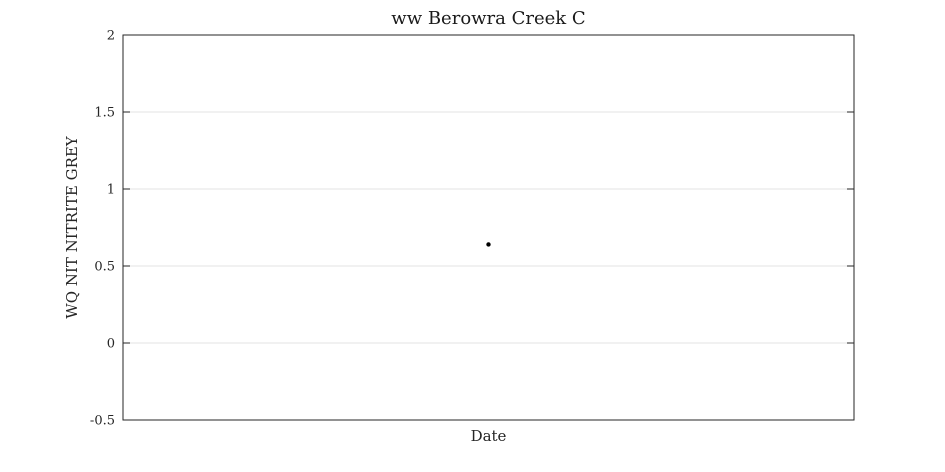  I want to click on y-tick-label: -0.5, so click(102, 421).